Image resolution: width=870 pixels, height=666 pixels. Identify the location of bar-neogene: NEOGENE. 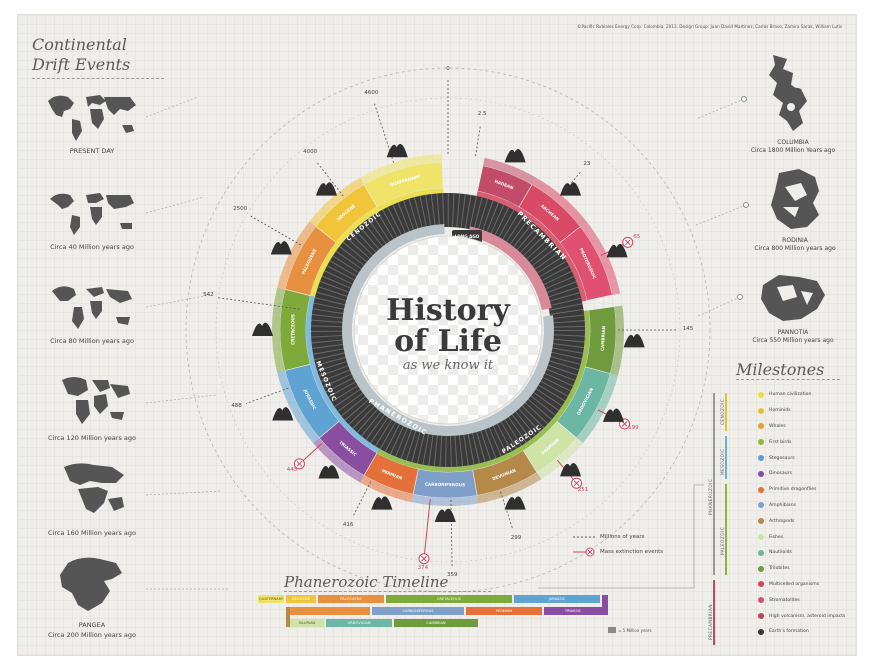
(301, 599).